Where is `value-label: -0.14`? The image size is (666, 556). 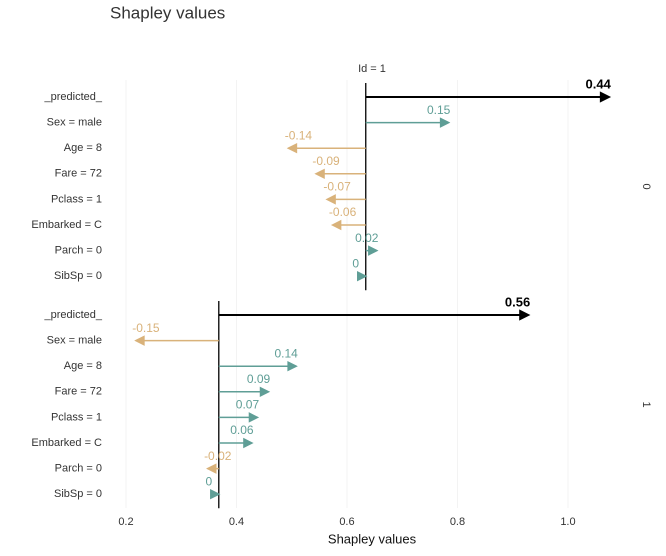 value-label: -0.14 is located at coordinates (299, 135).